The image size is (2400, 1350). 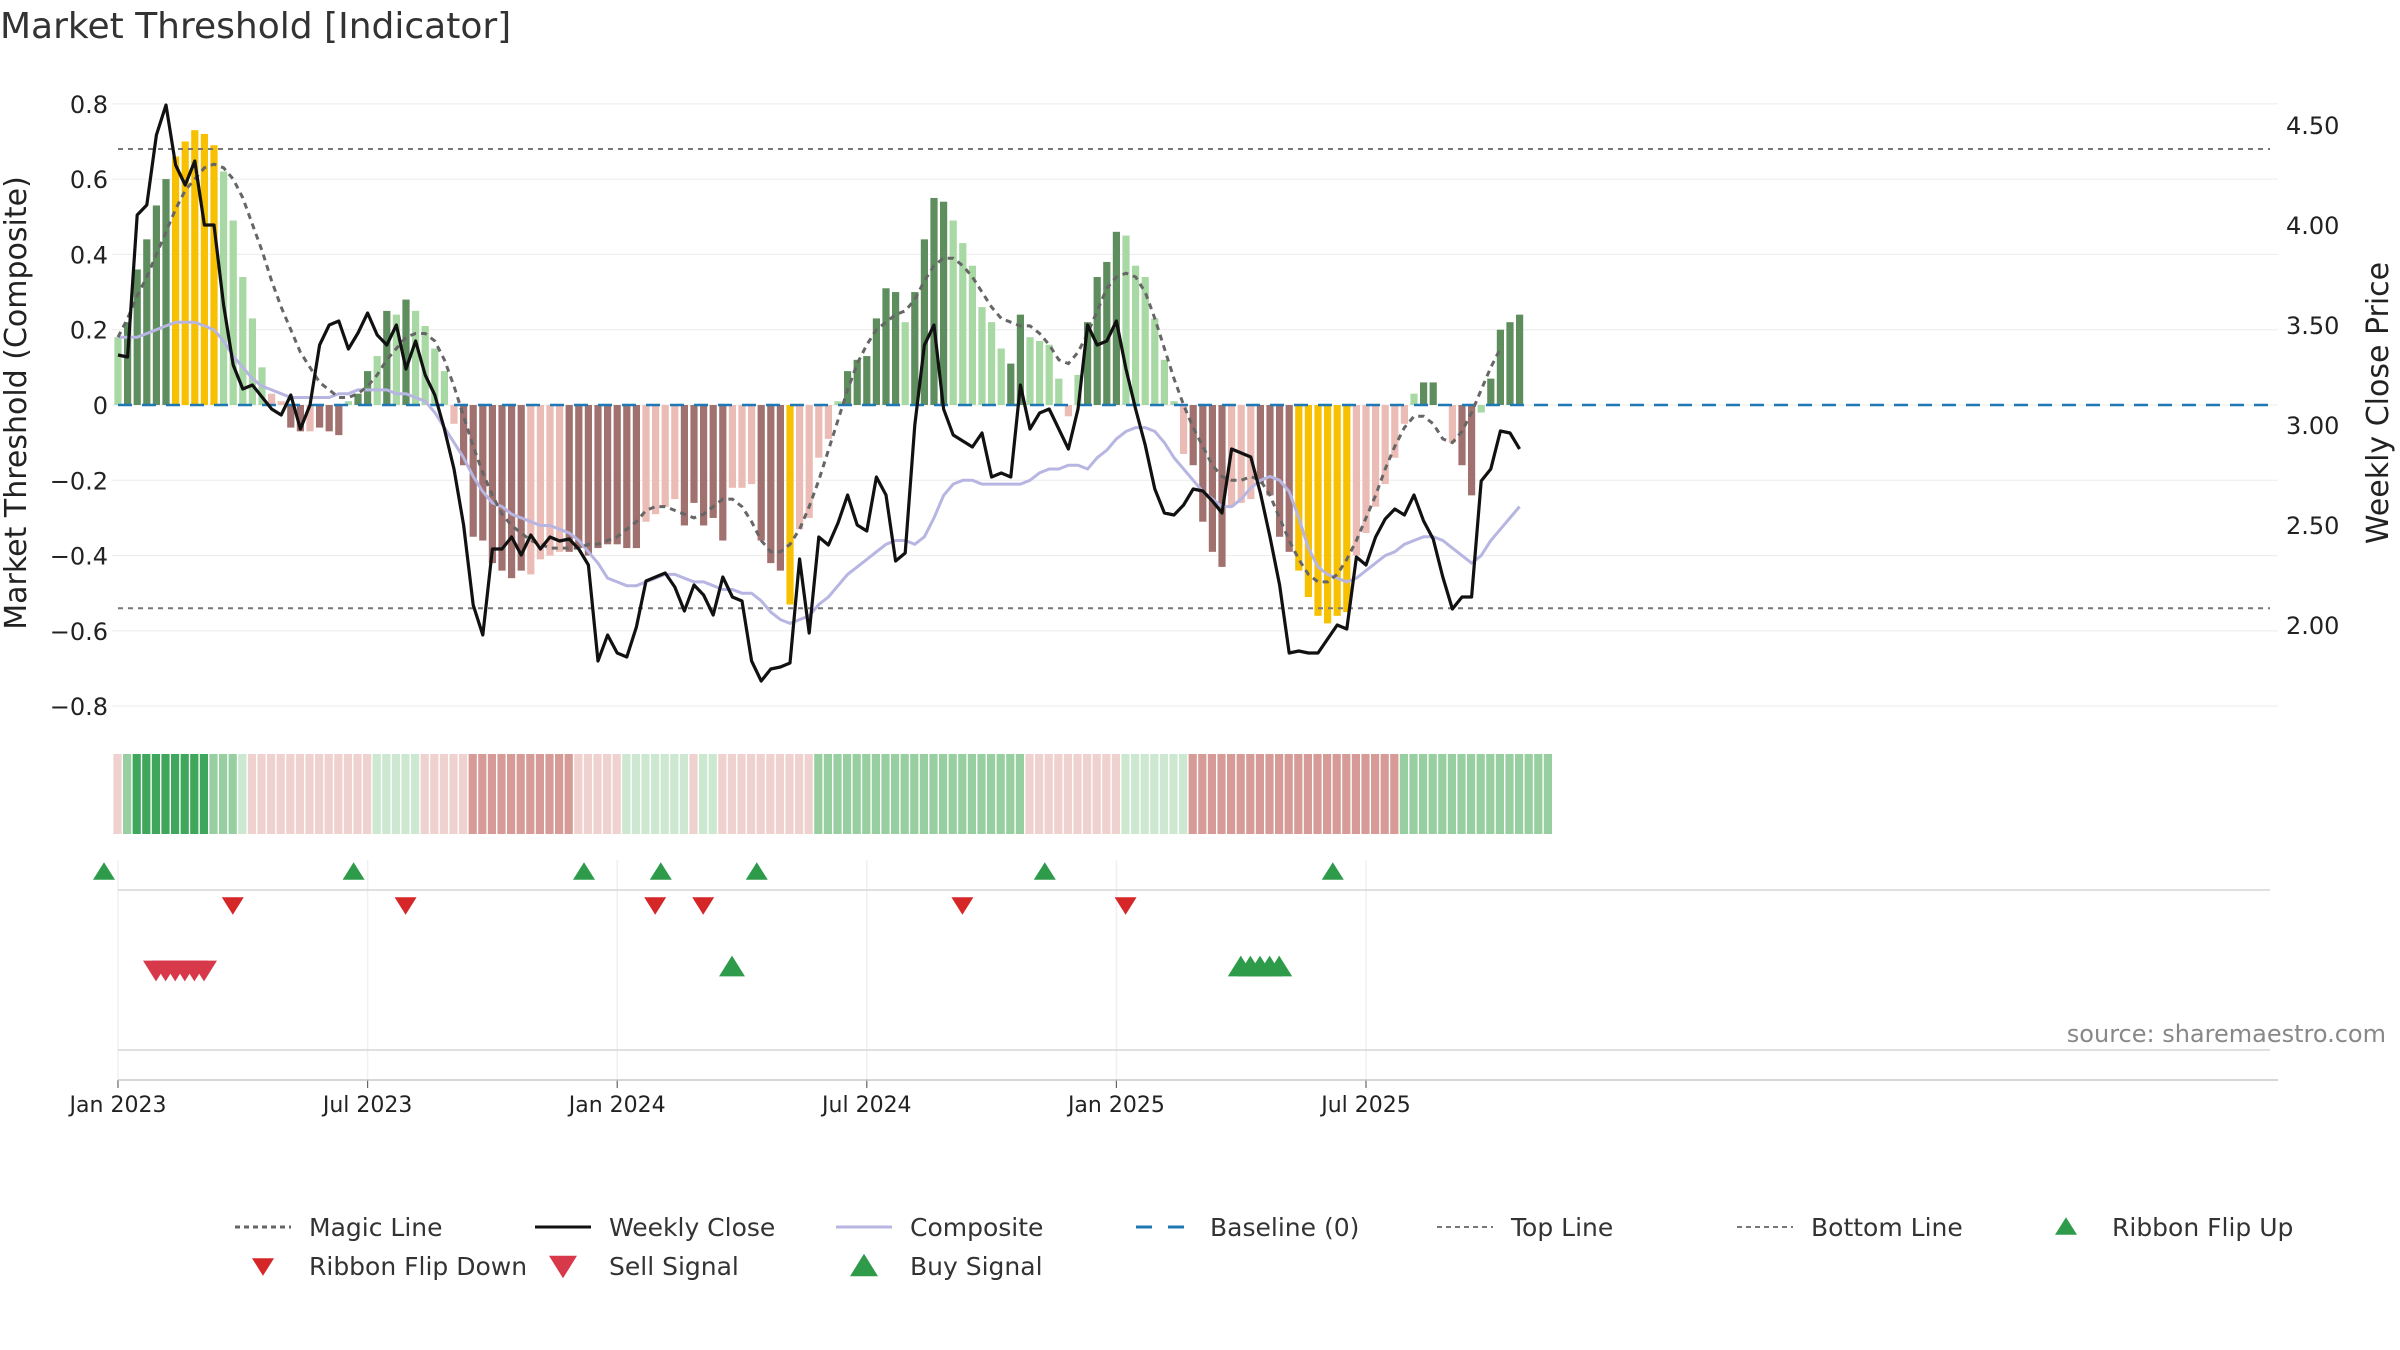 I want to click on y-tick-label: −0.2, so click(x=79, y=481).